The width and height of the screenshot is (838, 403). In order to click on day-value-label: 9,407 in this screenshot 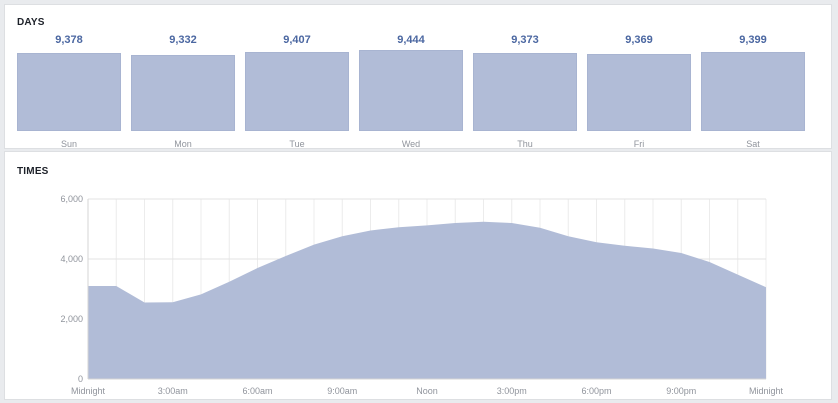, I will do `click(297, 40)`.